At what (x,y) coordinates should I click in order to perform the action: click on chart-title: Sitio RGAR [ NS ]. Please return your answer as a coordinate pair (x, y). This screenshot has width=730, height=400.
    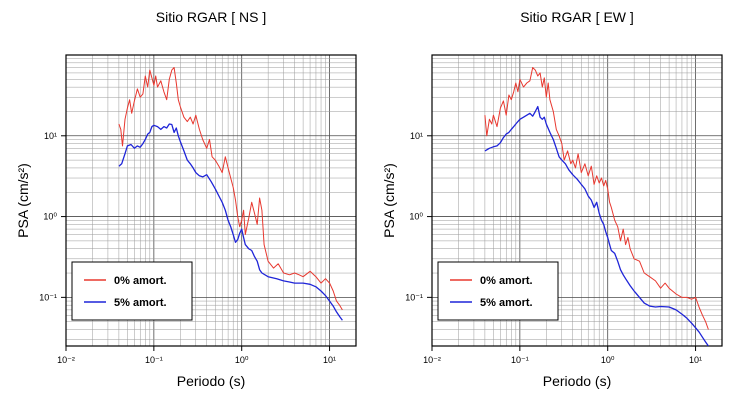
    Looking at the image, I should click on (211, 17).